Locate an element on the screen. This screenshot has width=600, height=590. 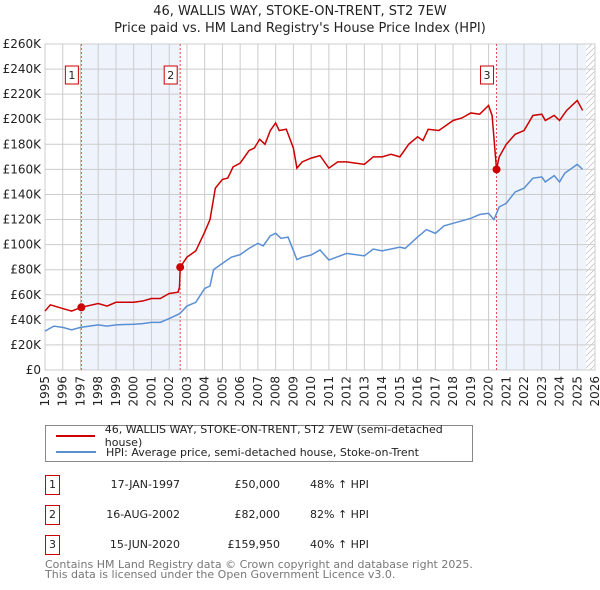
y-tick-label: £160K is located at coordinates (23, 169).